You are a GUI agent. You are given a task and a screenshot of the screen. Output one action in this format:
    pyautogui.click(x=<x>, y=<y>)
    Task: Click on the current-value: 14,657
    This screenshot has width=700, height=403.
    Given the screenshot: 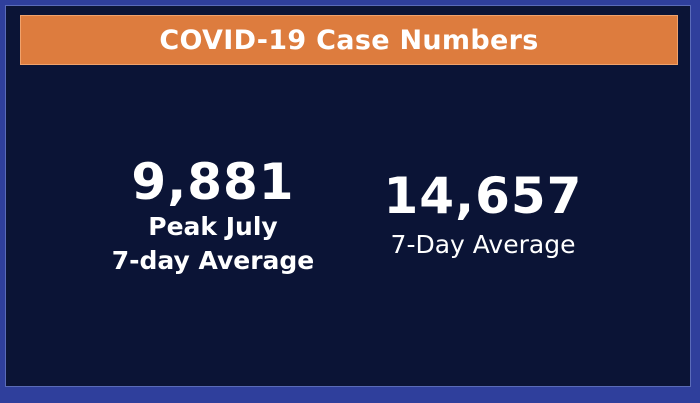 What is the action you would take?
    pyautogui.click(x=483, y=196)
    